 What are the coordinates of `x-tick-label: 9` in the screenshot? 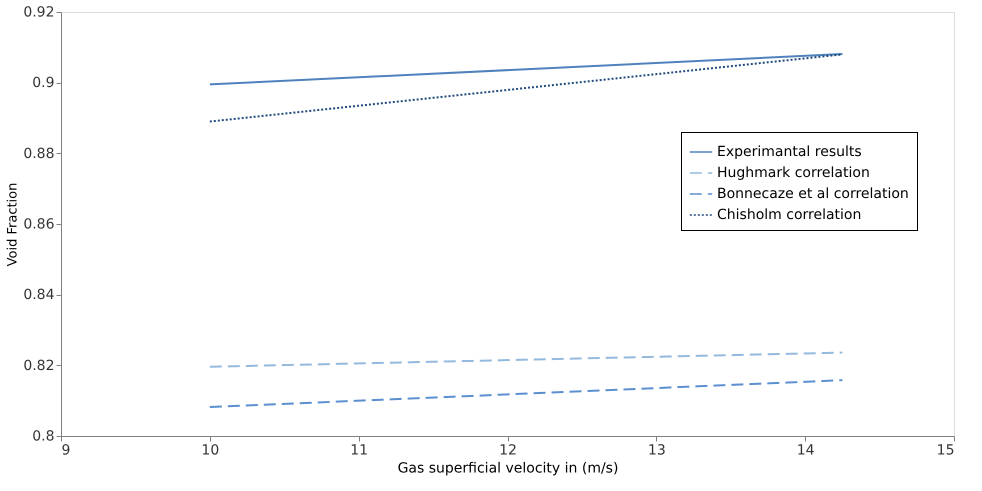 It's located at (66, 450).